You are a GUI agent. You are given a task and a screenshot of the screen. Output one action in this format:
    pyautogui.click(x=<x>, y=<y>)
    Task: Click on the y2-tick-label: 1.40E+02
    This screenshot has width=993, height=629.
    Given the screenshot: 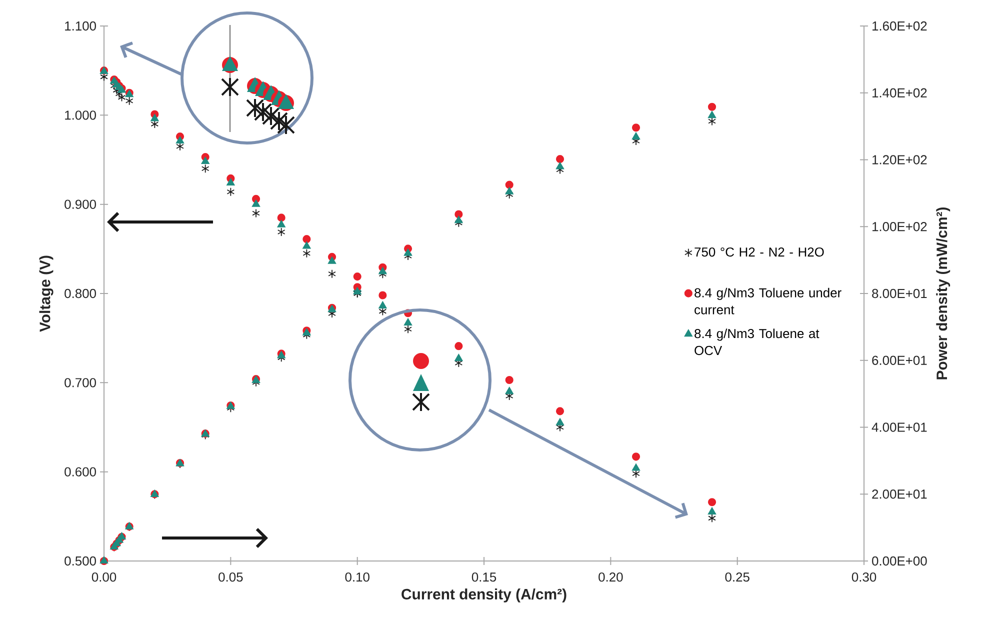 What is the action you would take?
    pyautogui.click(x=899, y=93)
    